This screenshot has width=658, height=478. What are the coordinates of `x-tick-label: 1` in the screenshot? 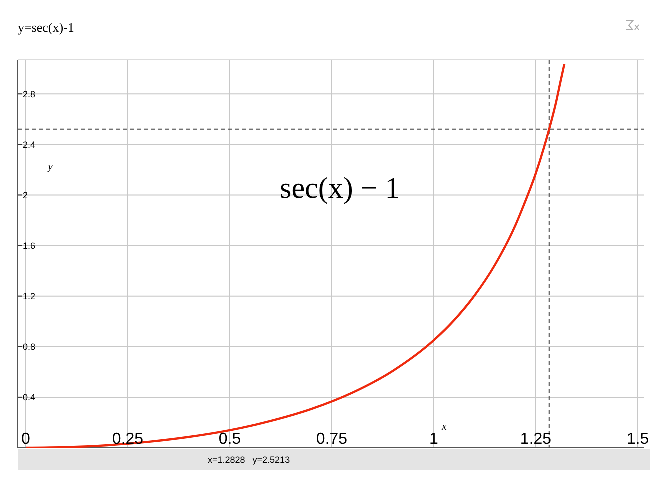 It's located at (434, 439).